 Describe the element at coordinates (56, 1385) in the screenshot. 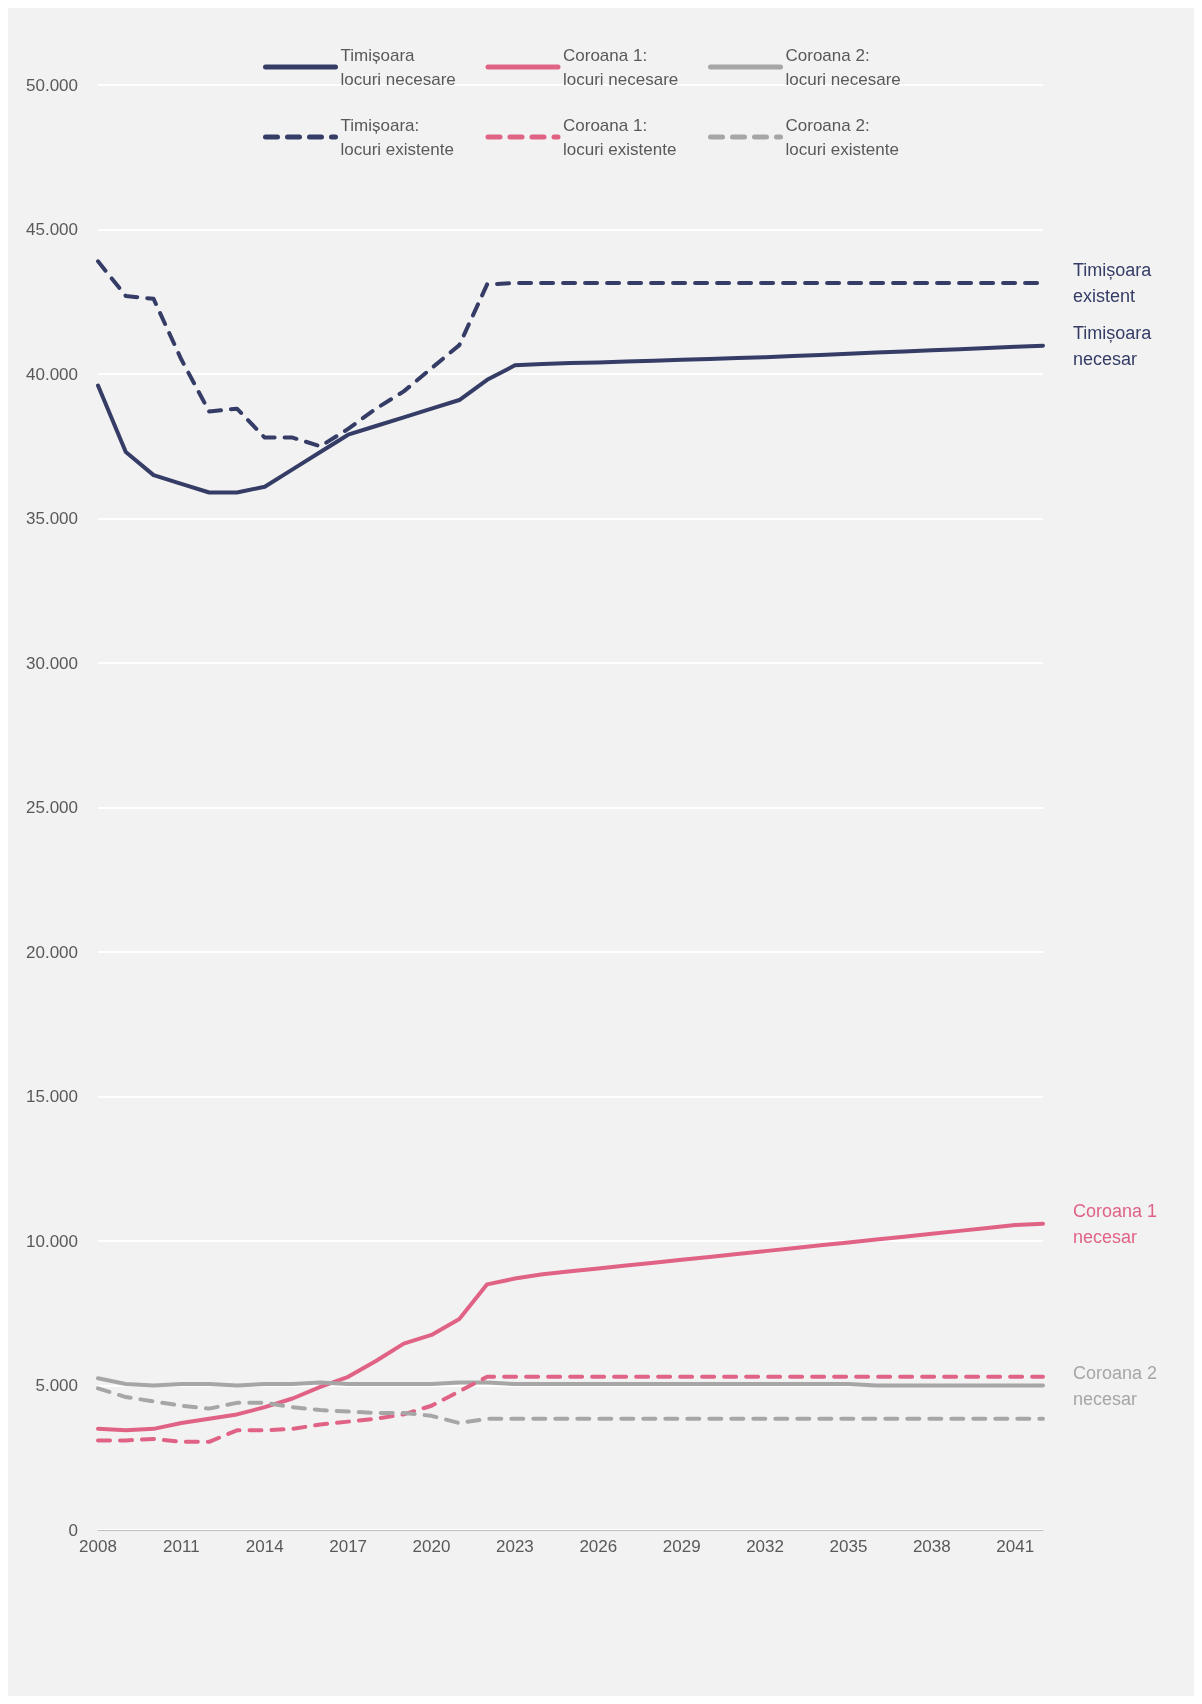

I see `y-tick-label: 5.000` at that location.